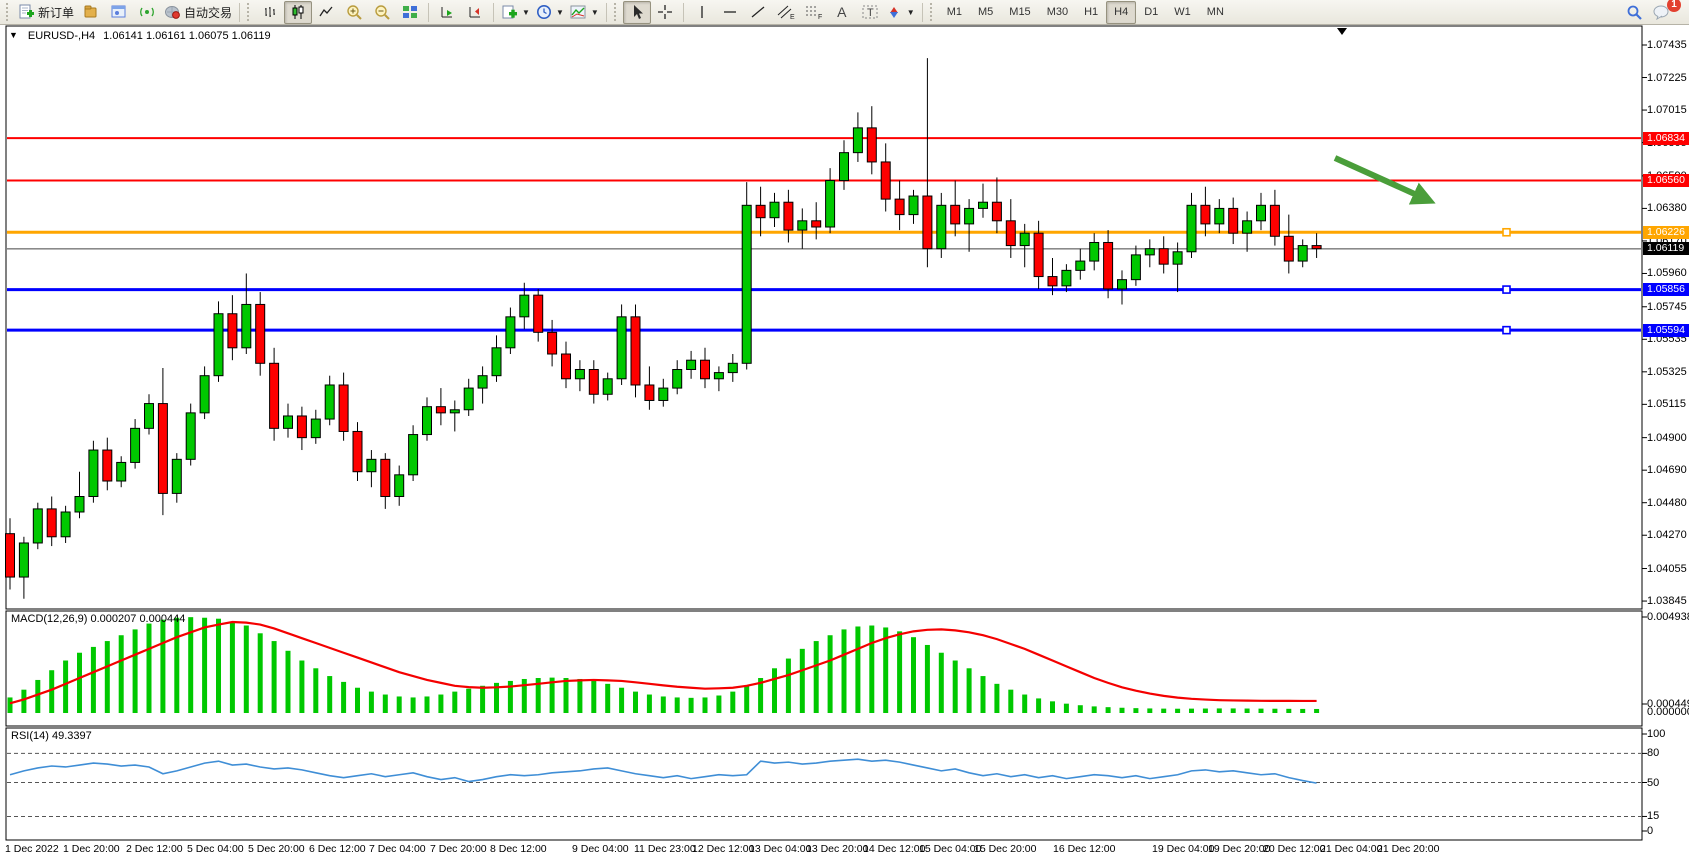  I want to click on date-label: 21 Dec 04:00, so click(1351, 849).